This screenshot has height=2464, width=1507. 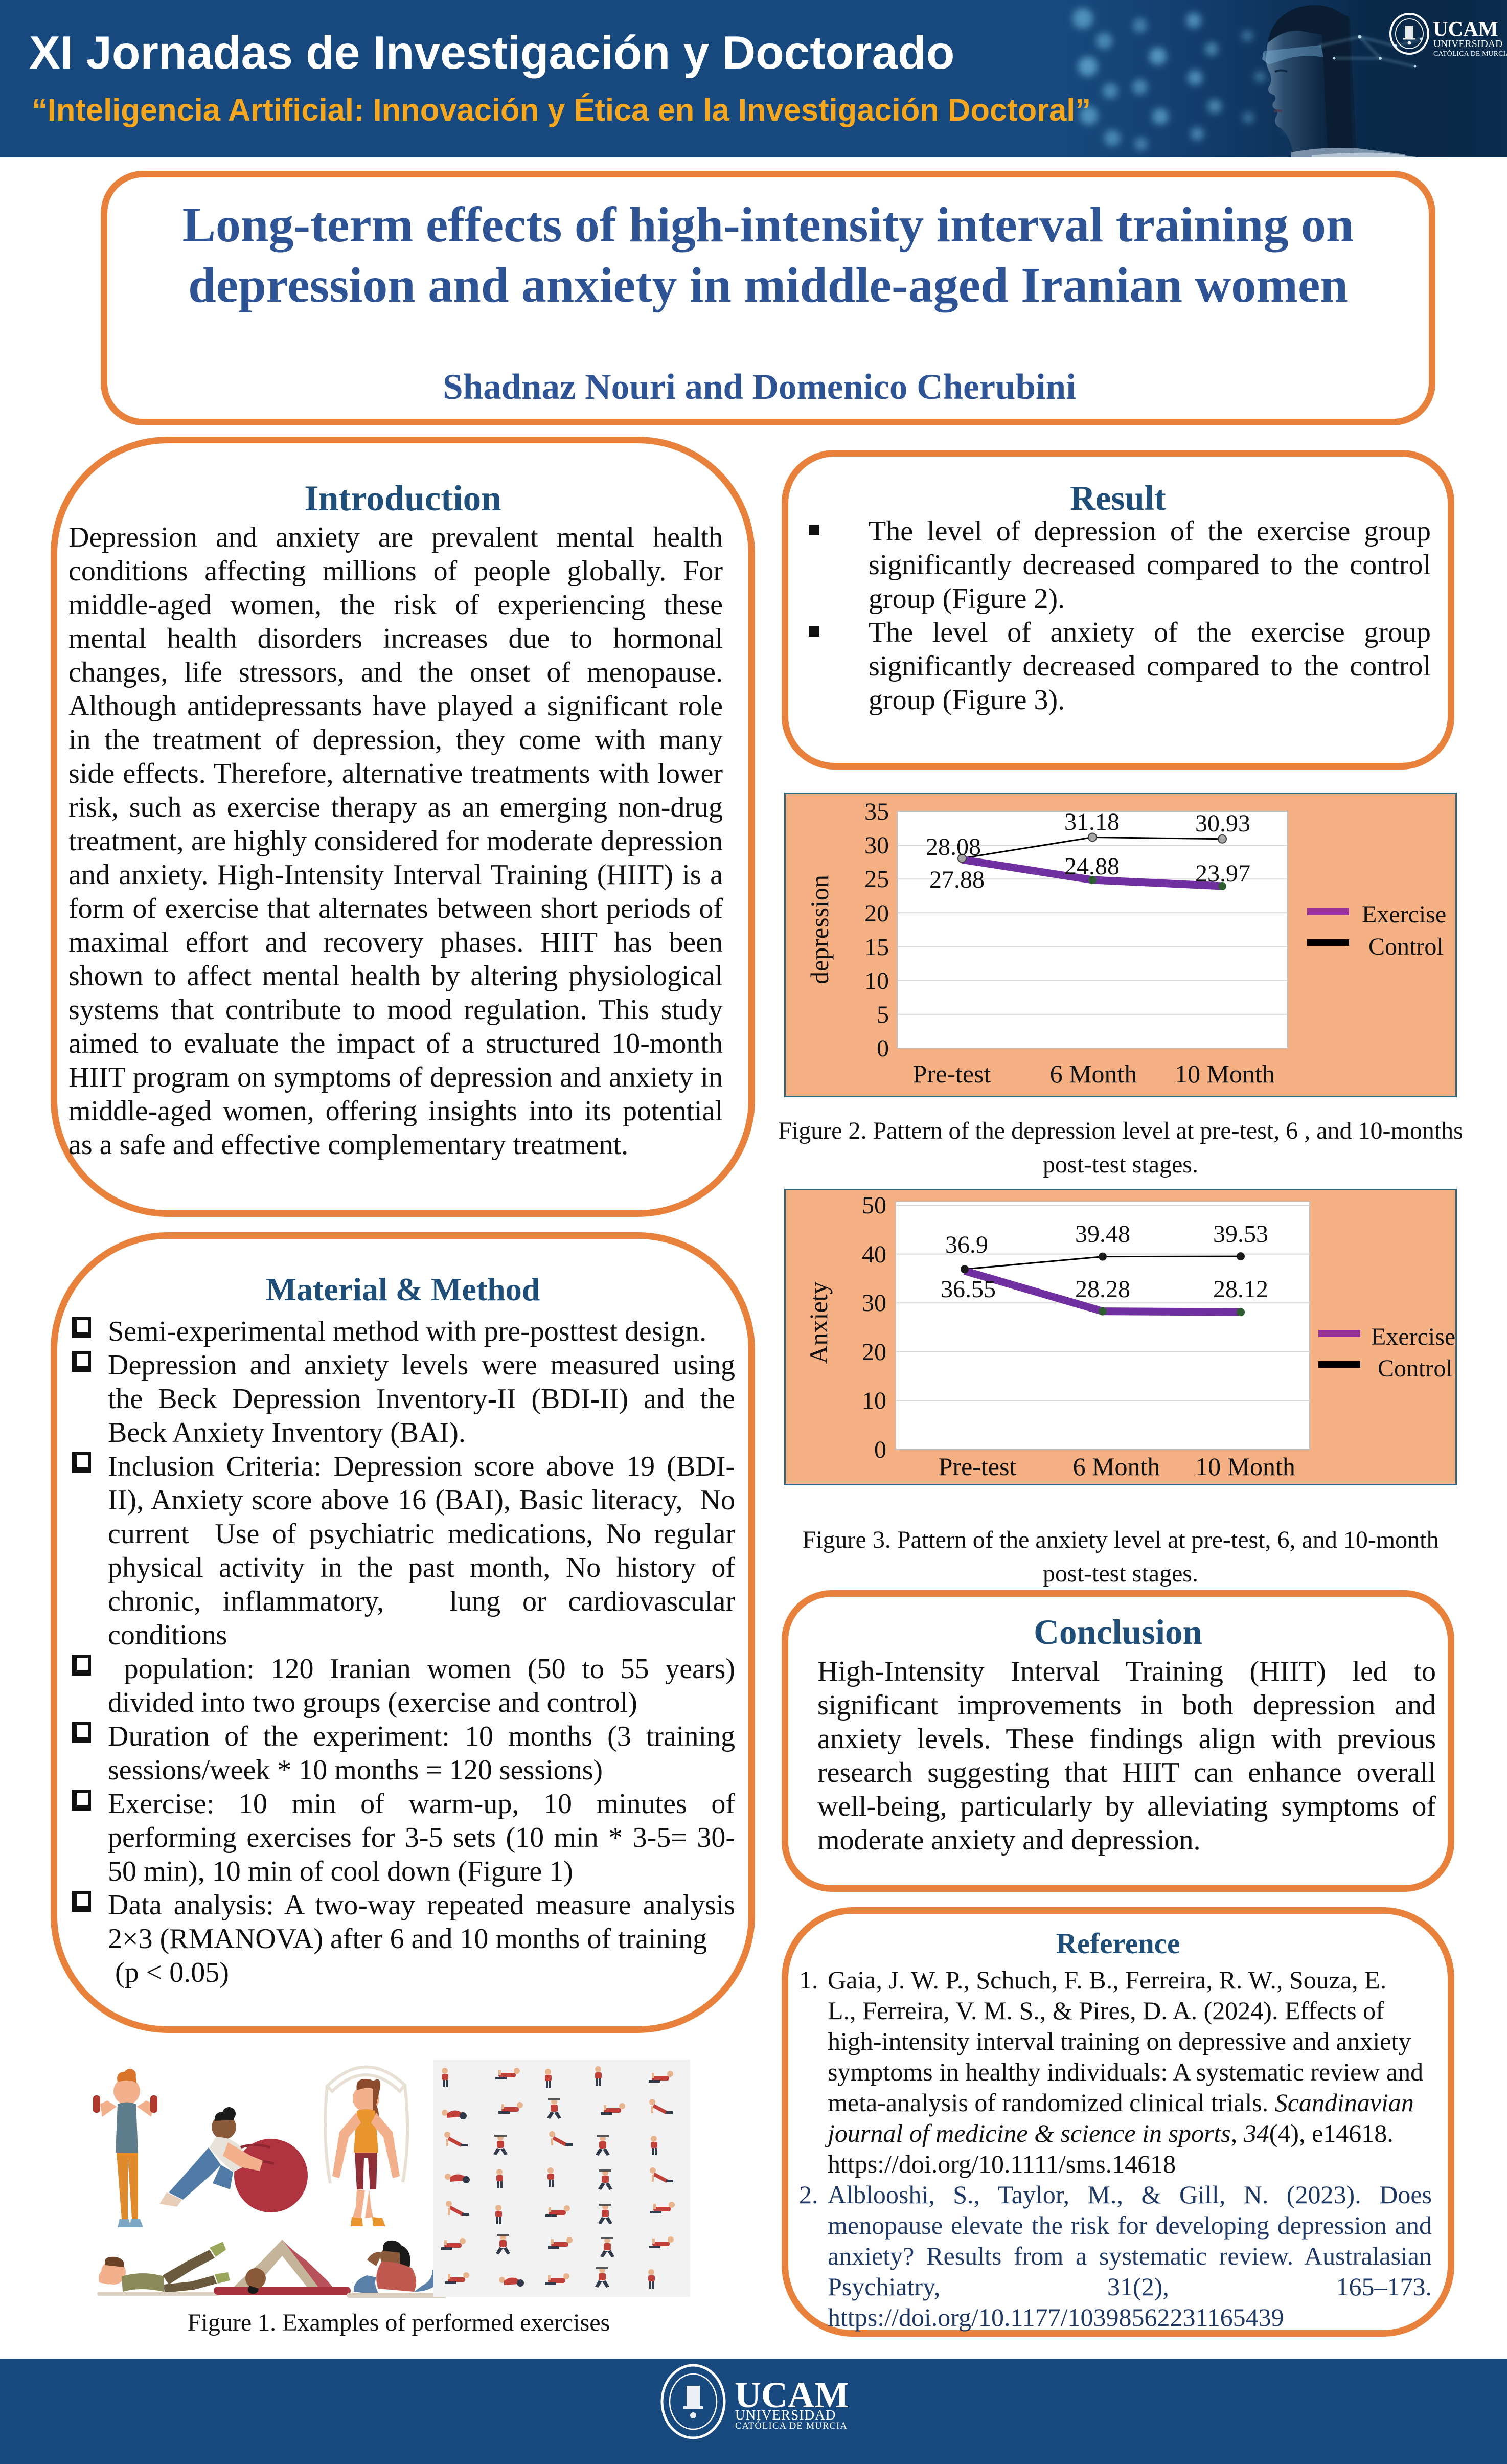 What do you see at coordinates (1240, 1290) in the screenshot?
I see `svg-text: 28.12` at bounding box center [1240, 1290].